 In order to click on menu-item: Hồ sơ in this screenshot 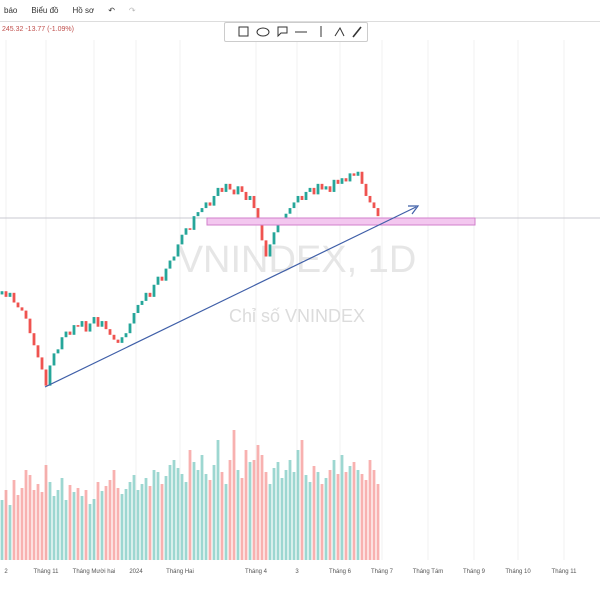, I will do `click(83, 10)`.